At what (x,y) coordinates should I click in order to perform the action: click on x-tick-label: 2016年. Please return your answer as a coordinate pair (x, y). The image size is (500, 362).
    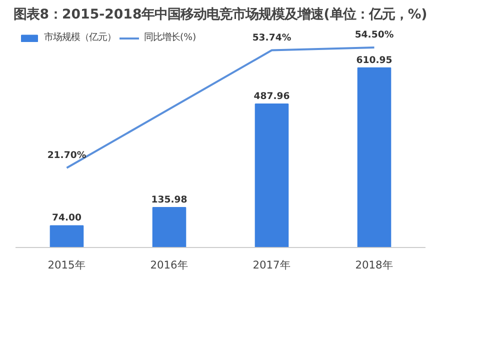
    Looking at the image, I should click on (169, 265).